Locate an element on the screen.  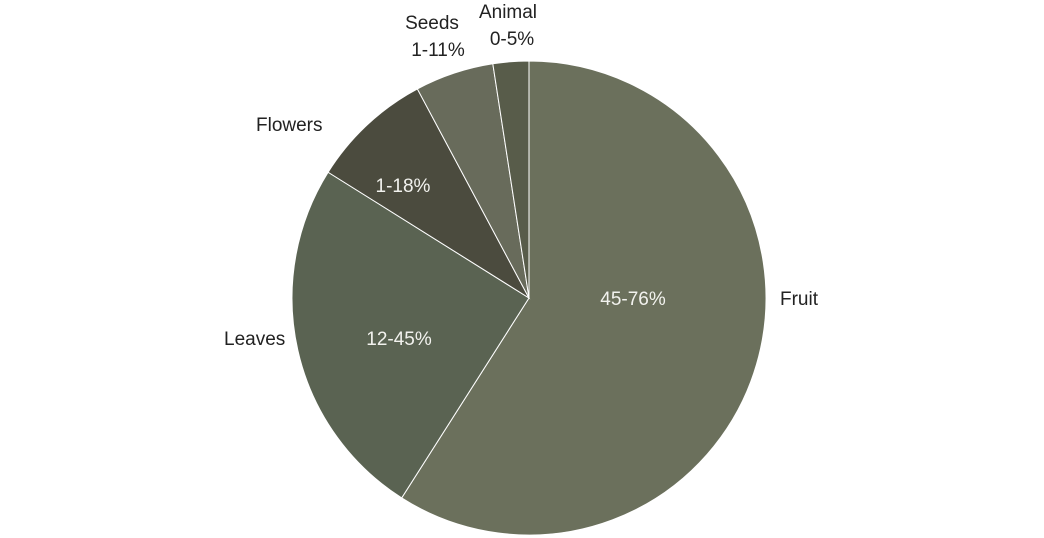
slice-animal-name-label: Animal is located at coordinates (508, 12).